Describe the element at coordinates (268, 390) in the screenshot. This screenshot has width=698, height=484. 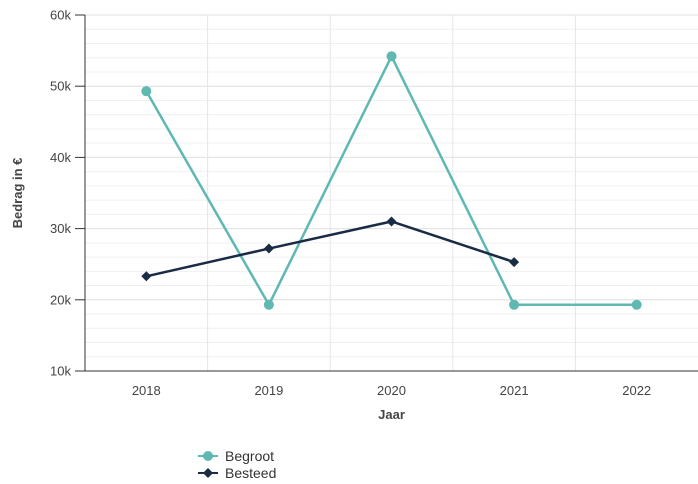
I see `x-tick-label: 2019` at that location.